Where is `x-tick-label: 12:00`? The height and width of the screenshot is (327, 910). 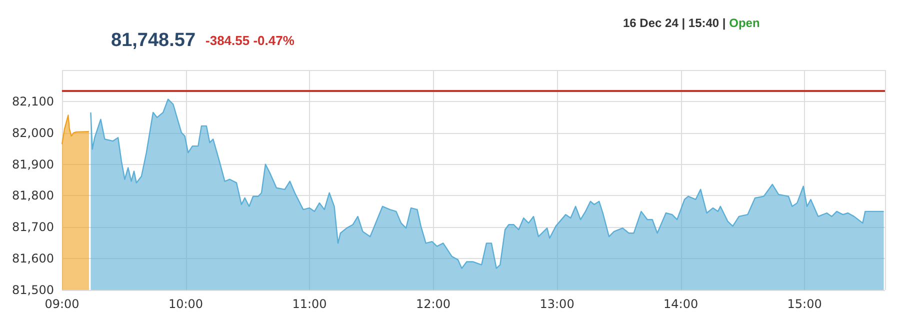 x-tick-label: 12:00 is located at coordinates (433, 304).